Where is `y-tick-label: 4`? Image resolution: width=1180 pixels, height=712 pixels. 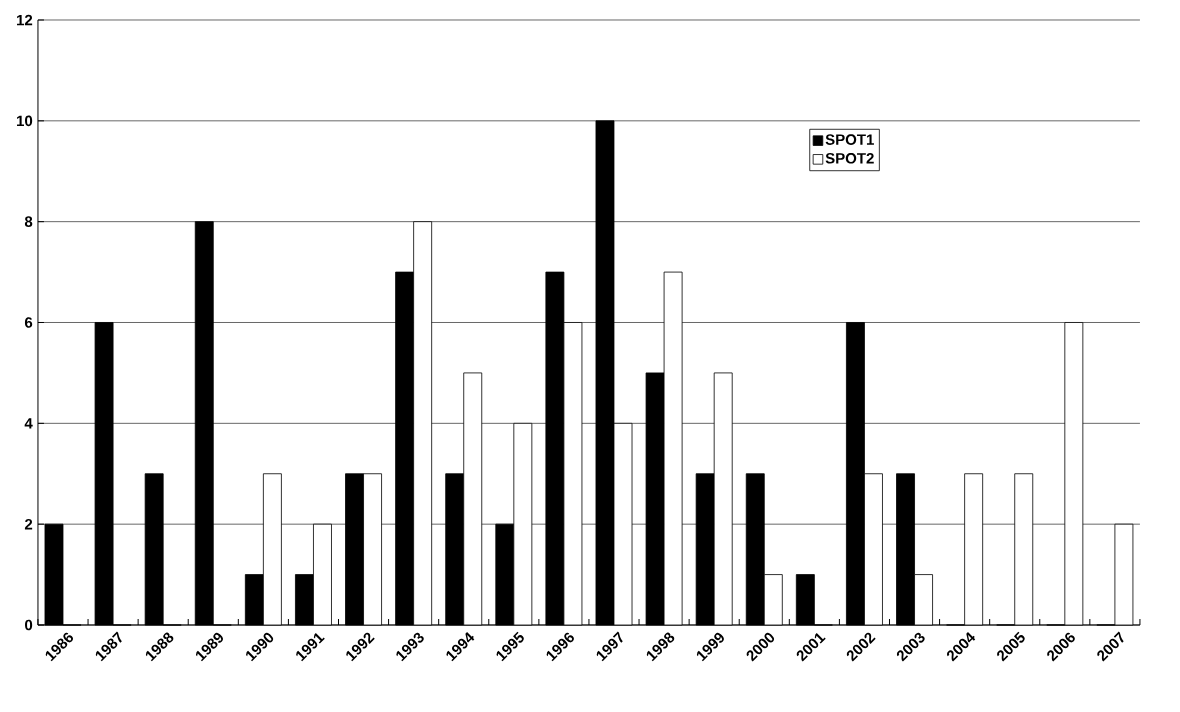
y-tick-label: 4 is located at coordinates (28, 423).